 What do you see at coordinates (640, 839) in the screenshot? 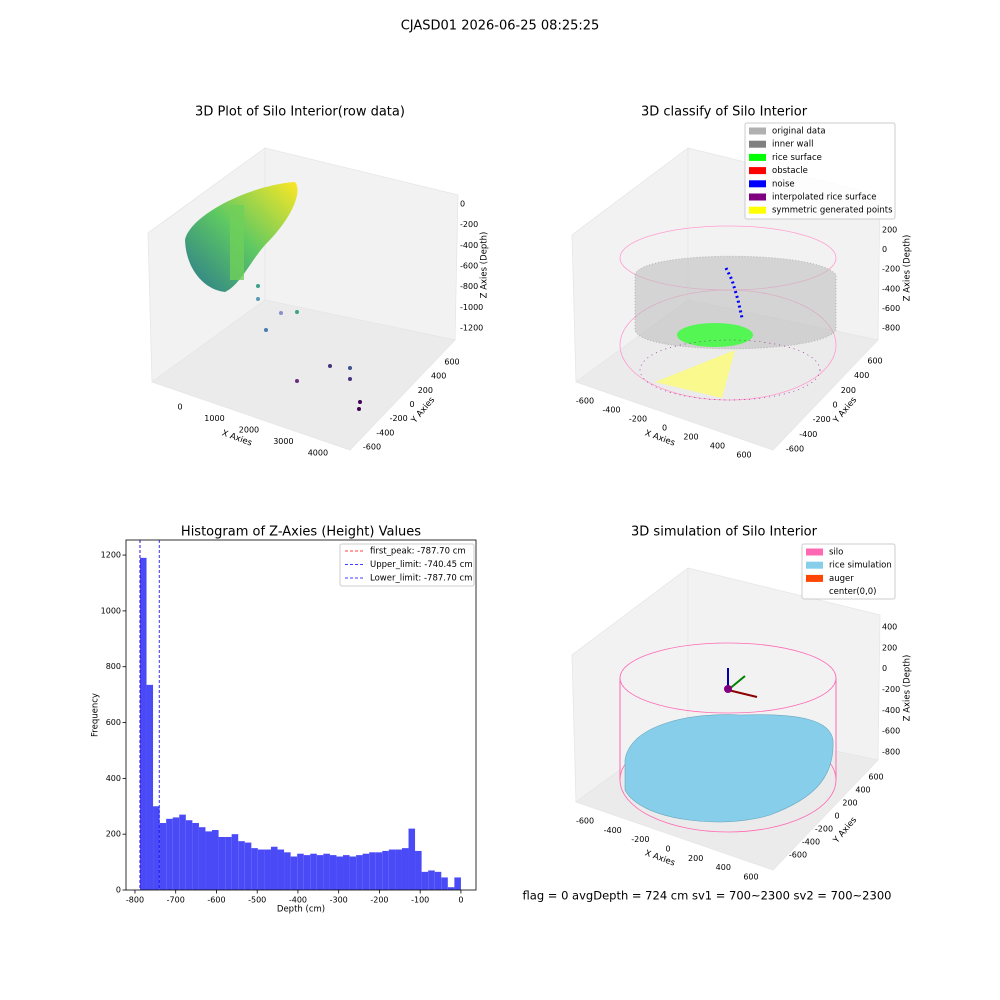
I see `x-tick-label: -200` at bounding box center [640, 839].